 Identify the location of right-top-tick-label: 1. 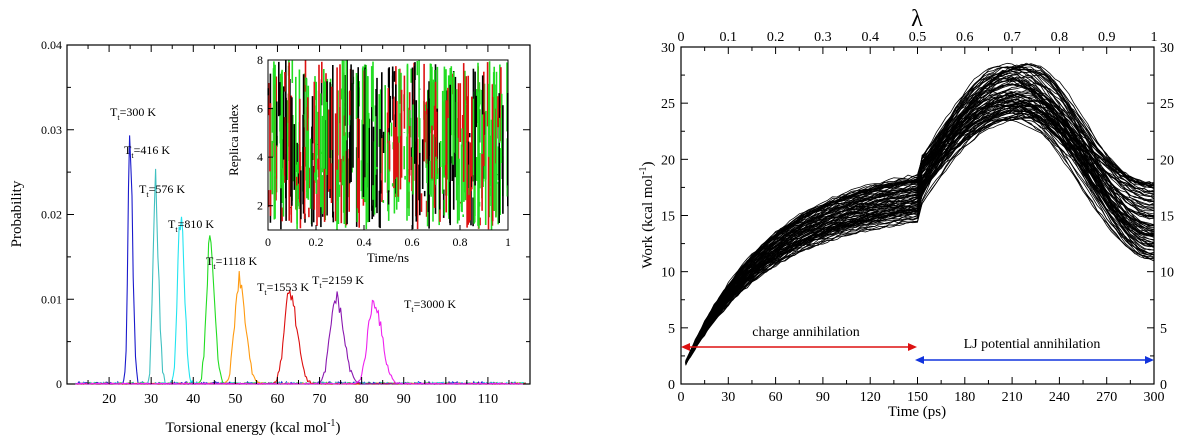
(1154, 37).